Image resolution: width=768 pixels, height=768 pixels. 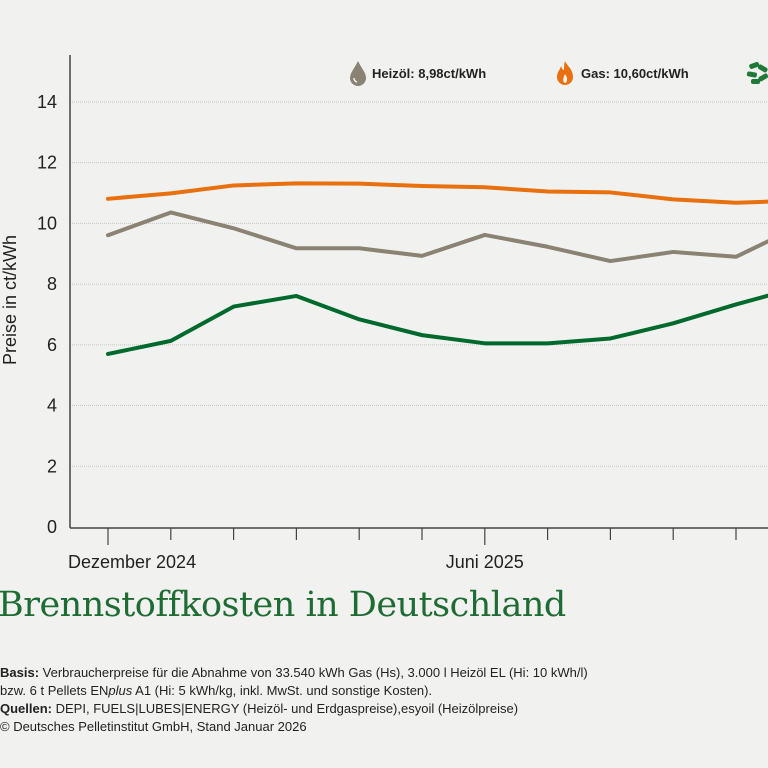 What do you see at coordinates (120, 690) in the screenshot?
I see `basis-text-2b: plus` at bounding box center [120, 690].